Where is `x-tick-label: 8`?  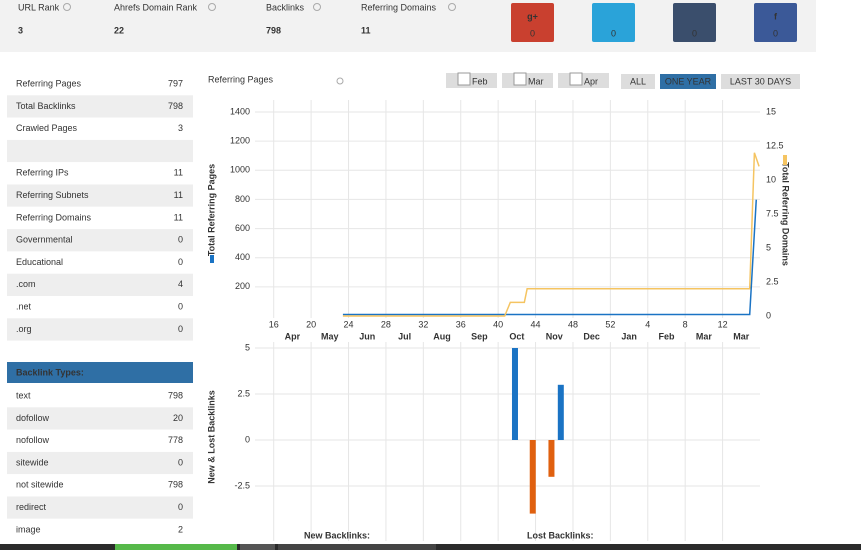
x-tick-label: 8 is located at coordinates (685, 324).